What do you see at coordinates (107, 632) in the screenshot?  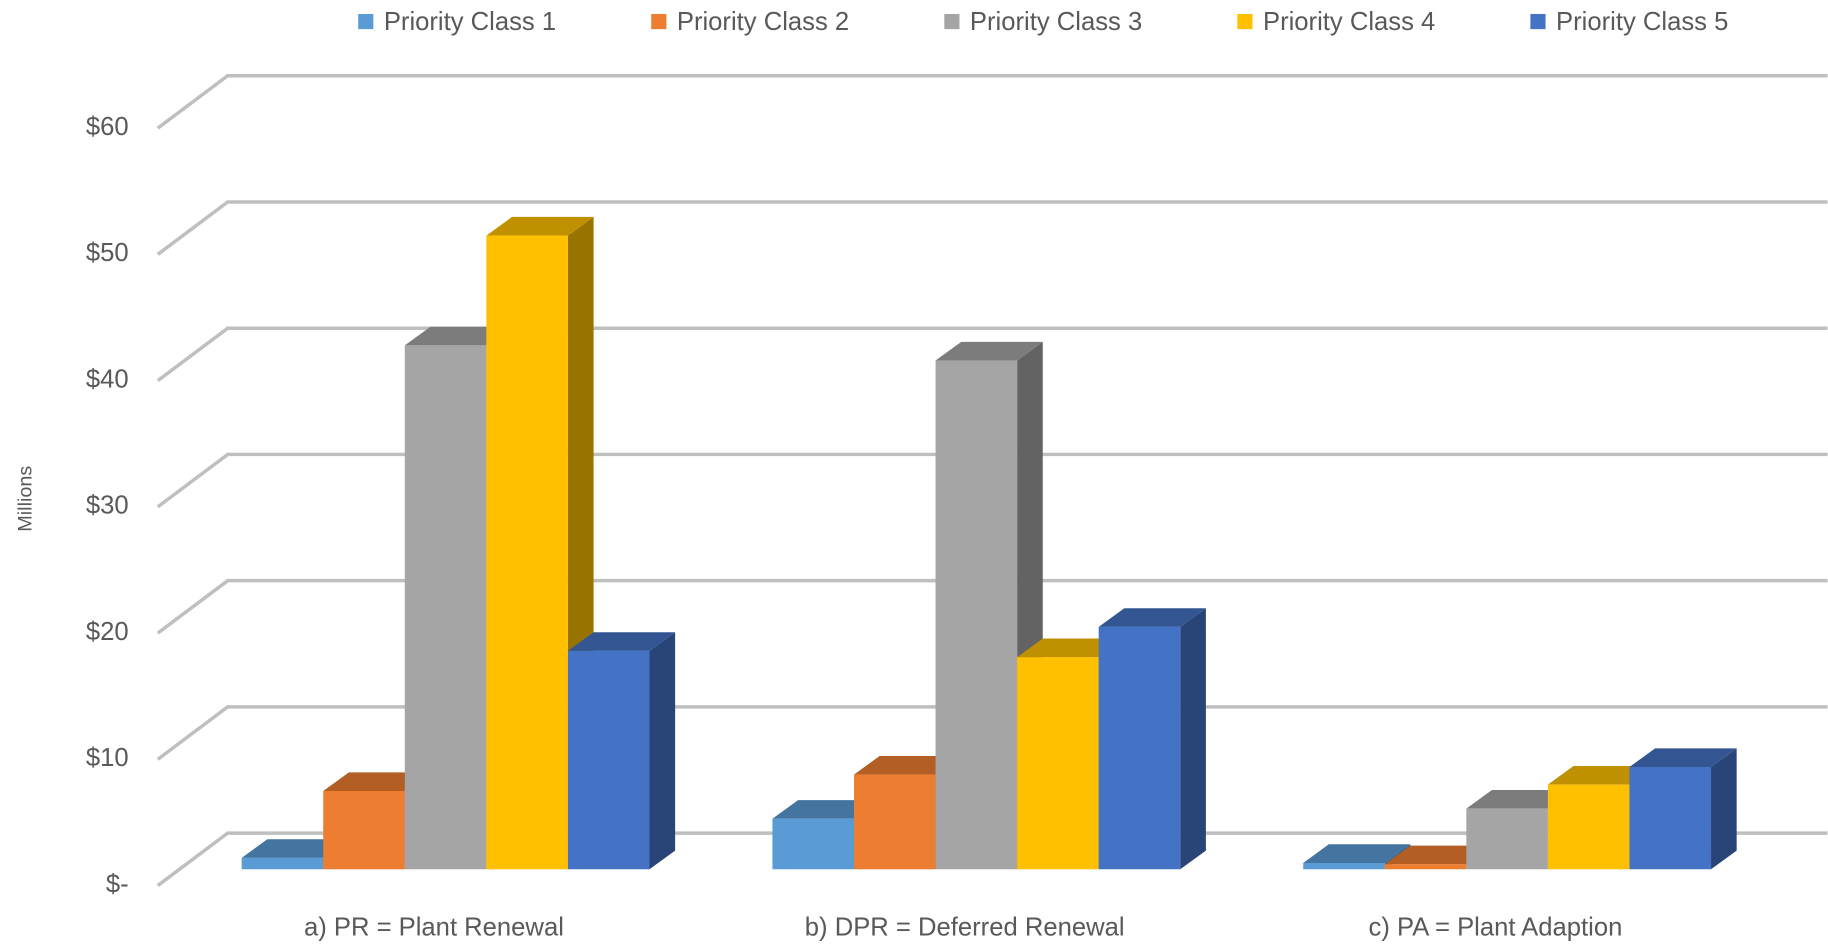 I see `y-tick-label: $20` at bounding box center [107, 632].